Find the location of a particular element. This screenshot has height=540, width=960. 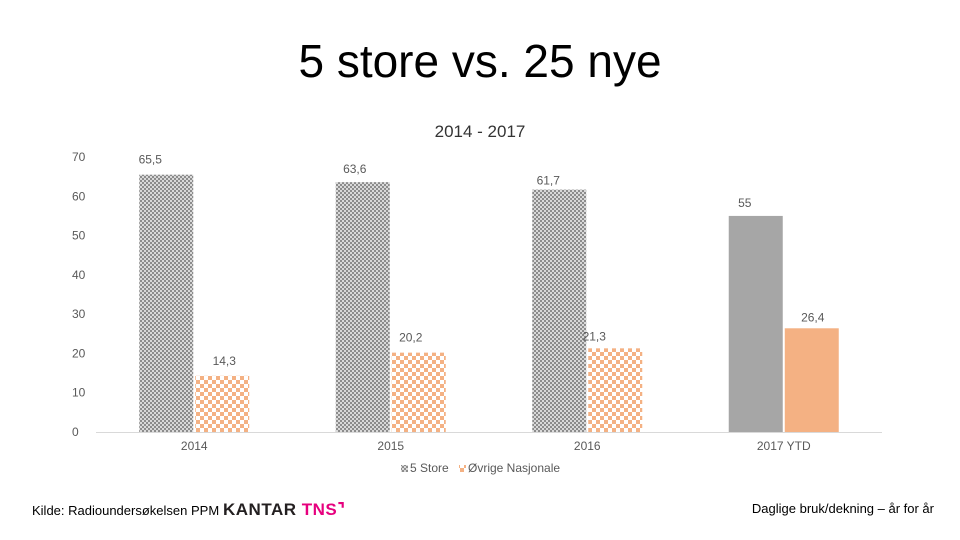

x-category-label: 2014 is located at coordinates (194, 446).